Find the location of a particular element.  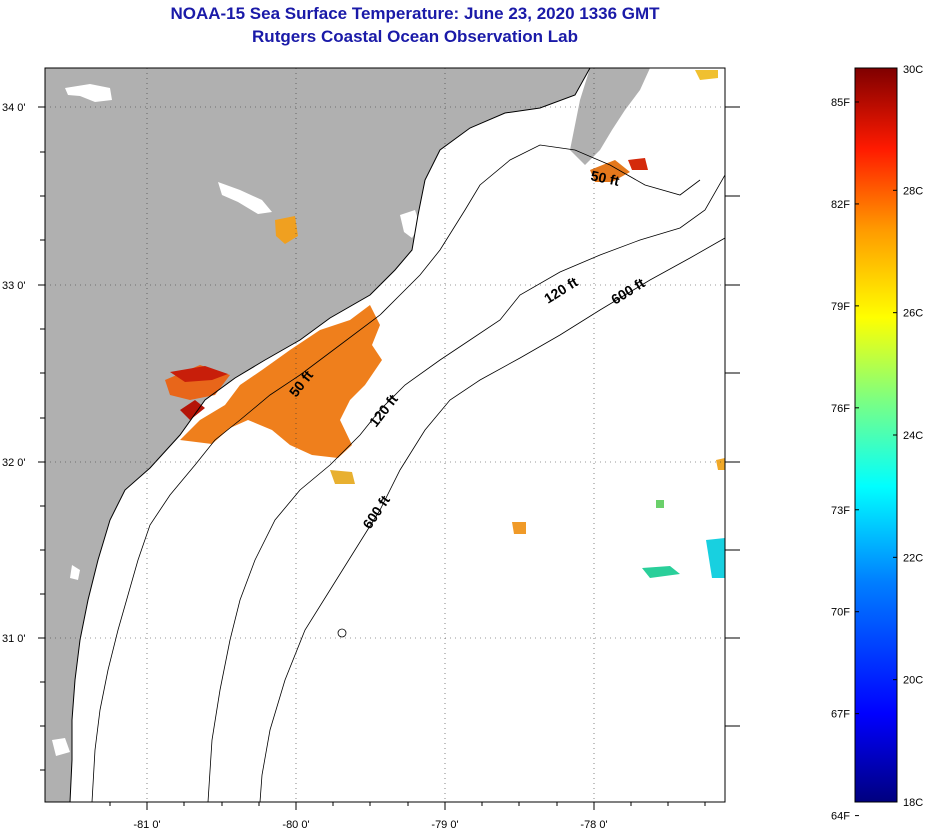

lat-tick-label: 34 0' is located at coordinates (14, 108).